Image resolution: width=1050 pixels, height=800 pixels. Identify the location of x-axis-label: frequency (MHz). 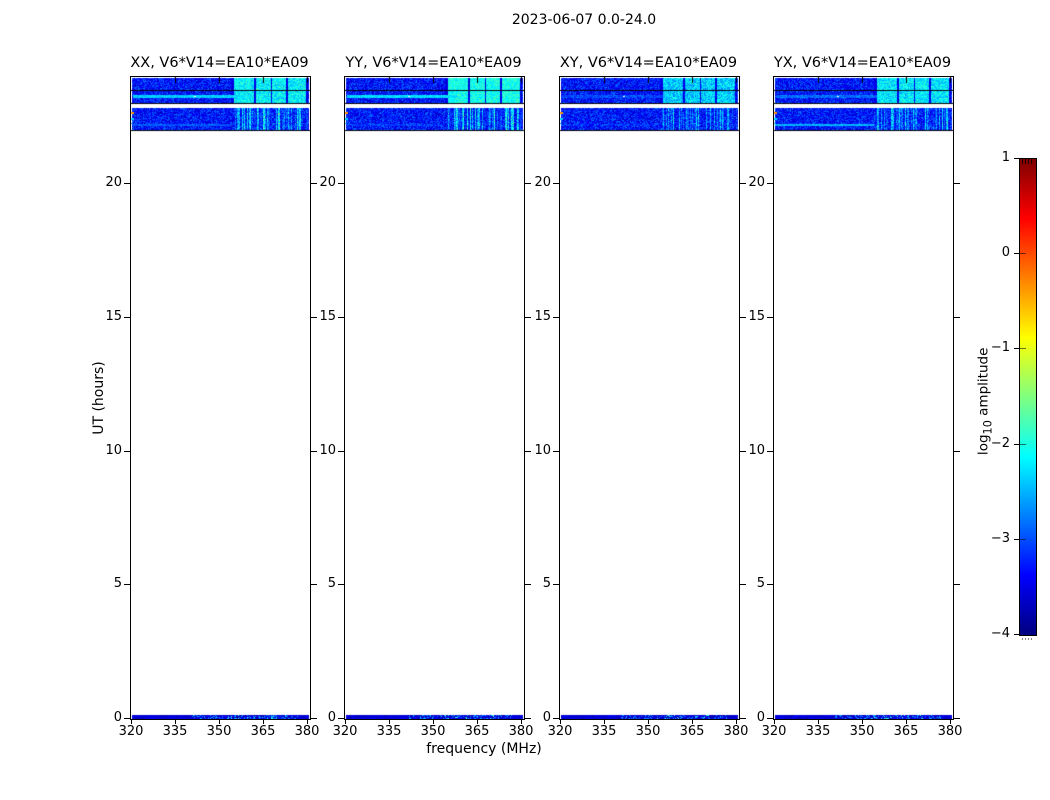
(484, 749).